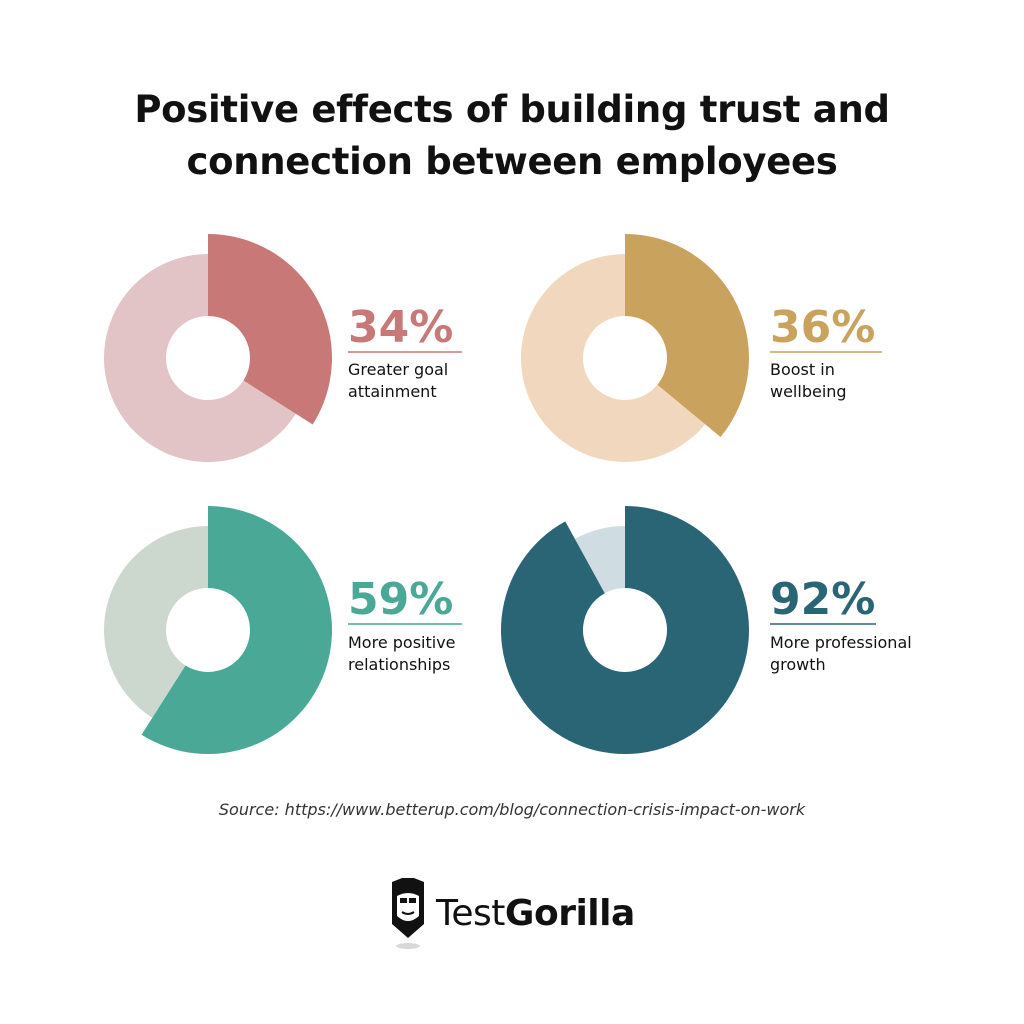 This screenshot has width=1024, height=1024. I want to click on percent-label: 92%, so click(822, 599).